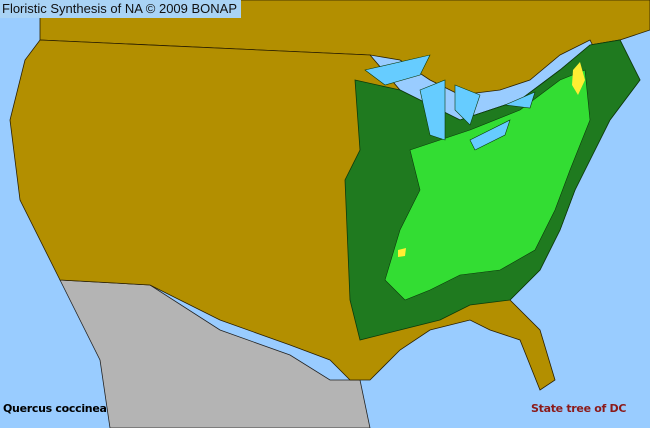 This screenshot has height=428, width=650. What do you see at coordinates (579, 408) in the screenshot?
I see `species-note: State tree of DC` at bounding box center [579, 408].